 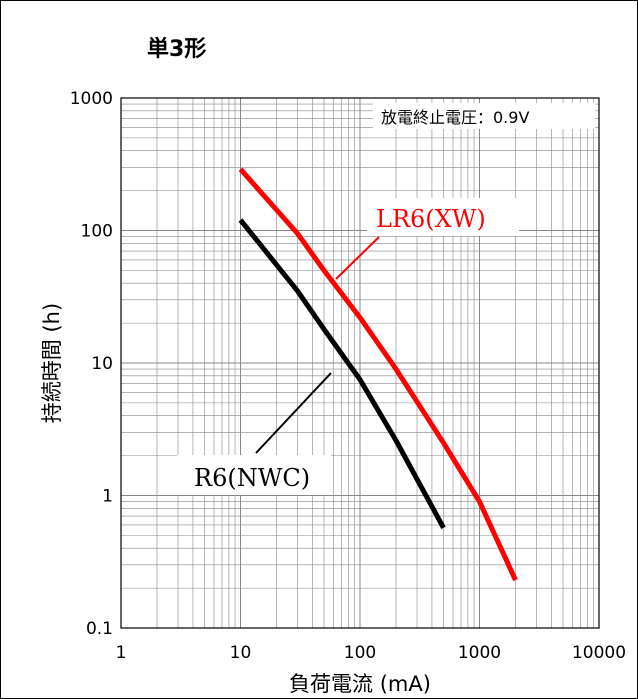 I want to click on chart-title: 単3形, so click(x=176, y=49).